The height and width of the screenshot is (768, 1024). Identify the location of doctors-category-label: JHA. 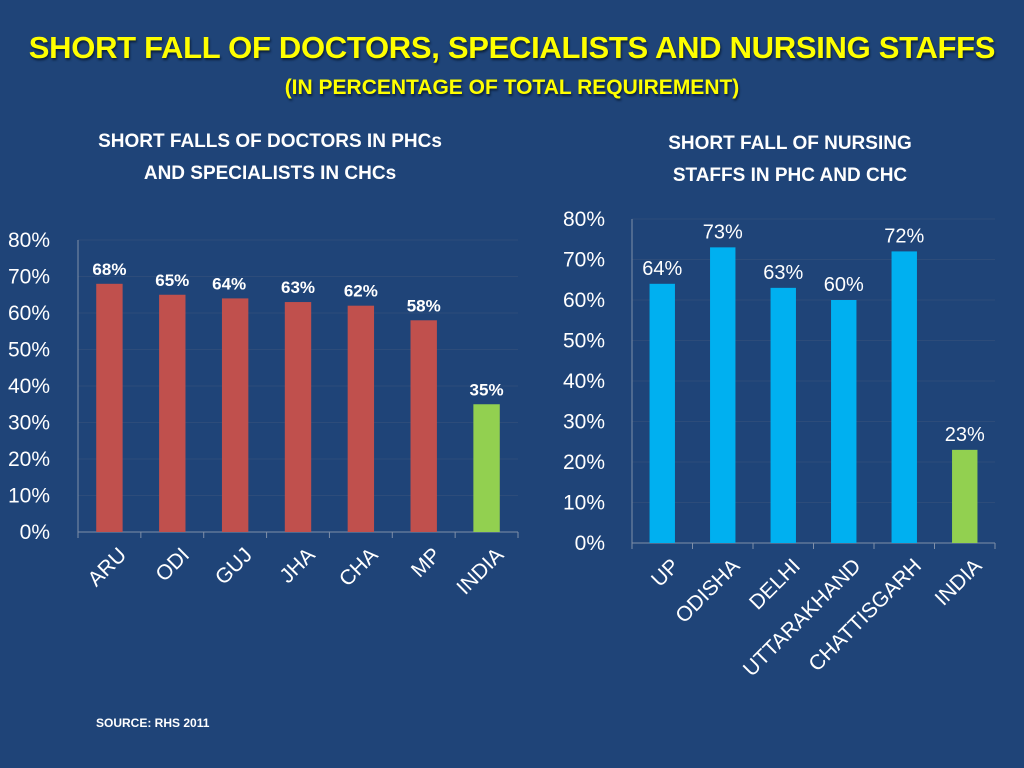
(297, 565).